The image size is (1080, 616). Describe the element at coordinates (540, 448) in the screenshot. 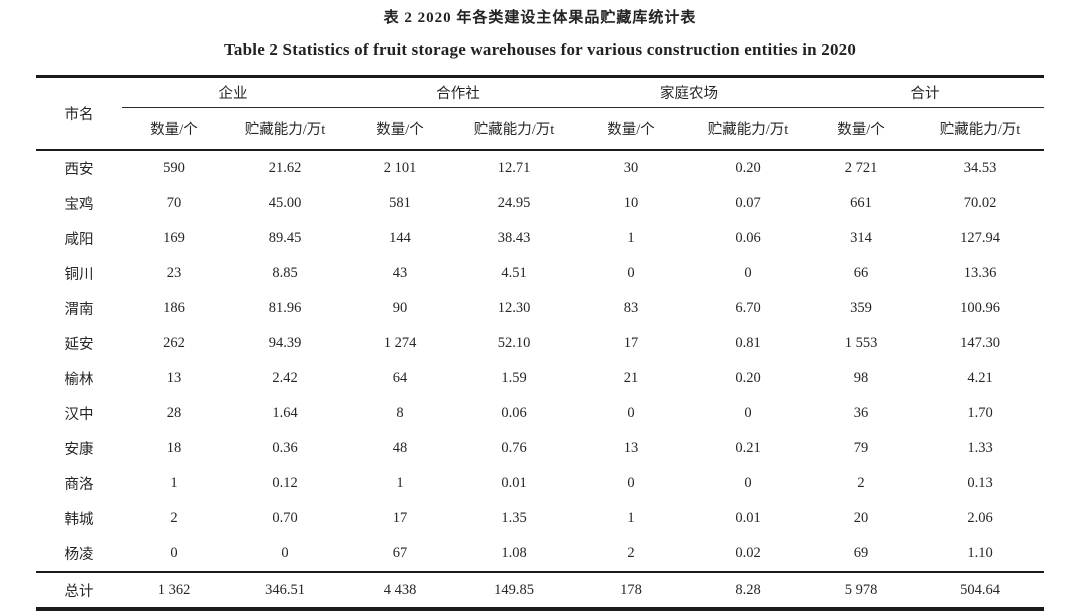

I see `table-row: 安康 18 0.36 48 0.76 13 0.21 79 1.33` at that location.